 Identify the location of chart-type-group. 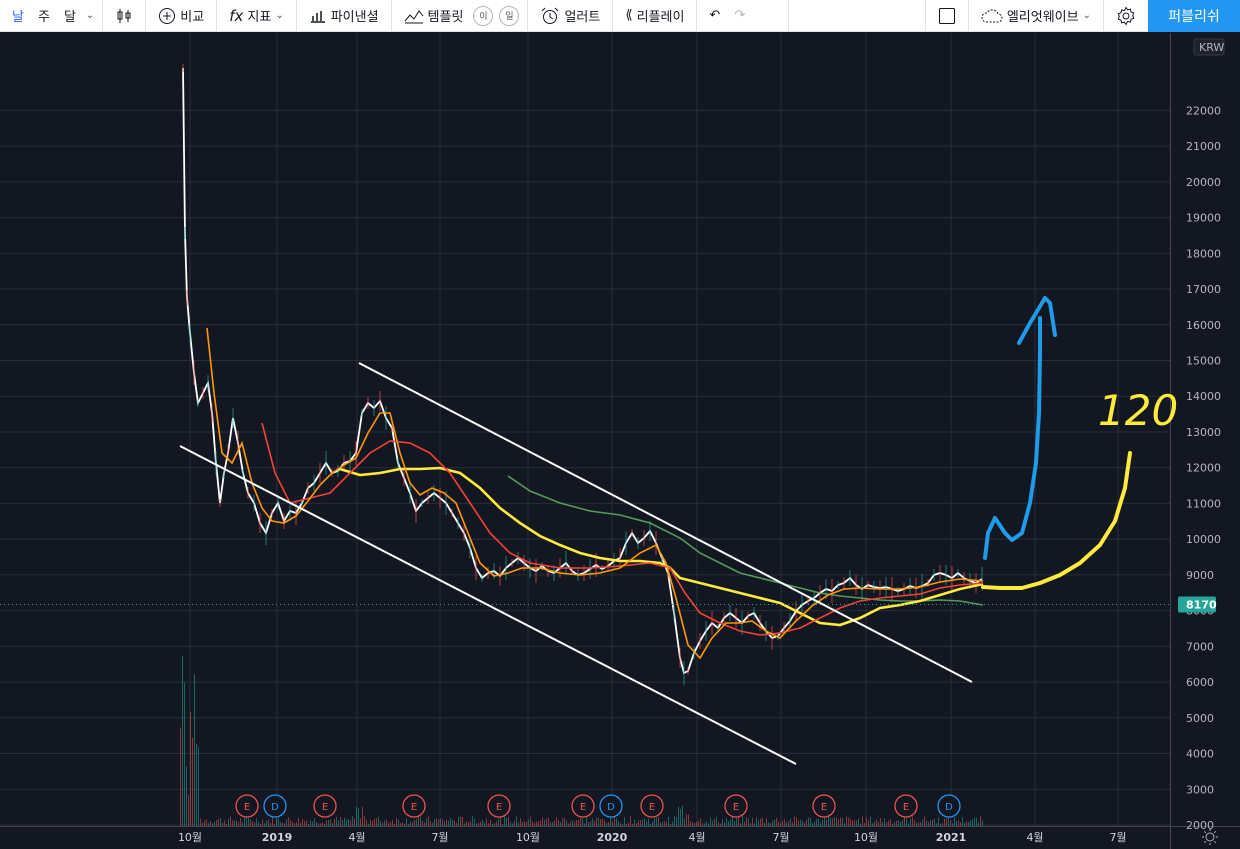
(125, 16).